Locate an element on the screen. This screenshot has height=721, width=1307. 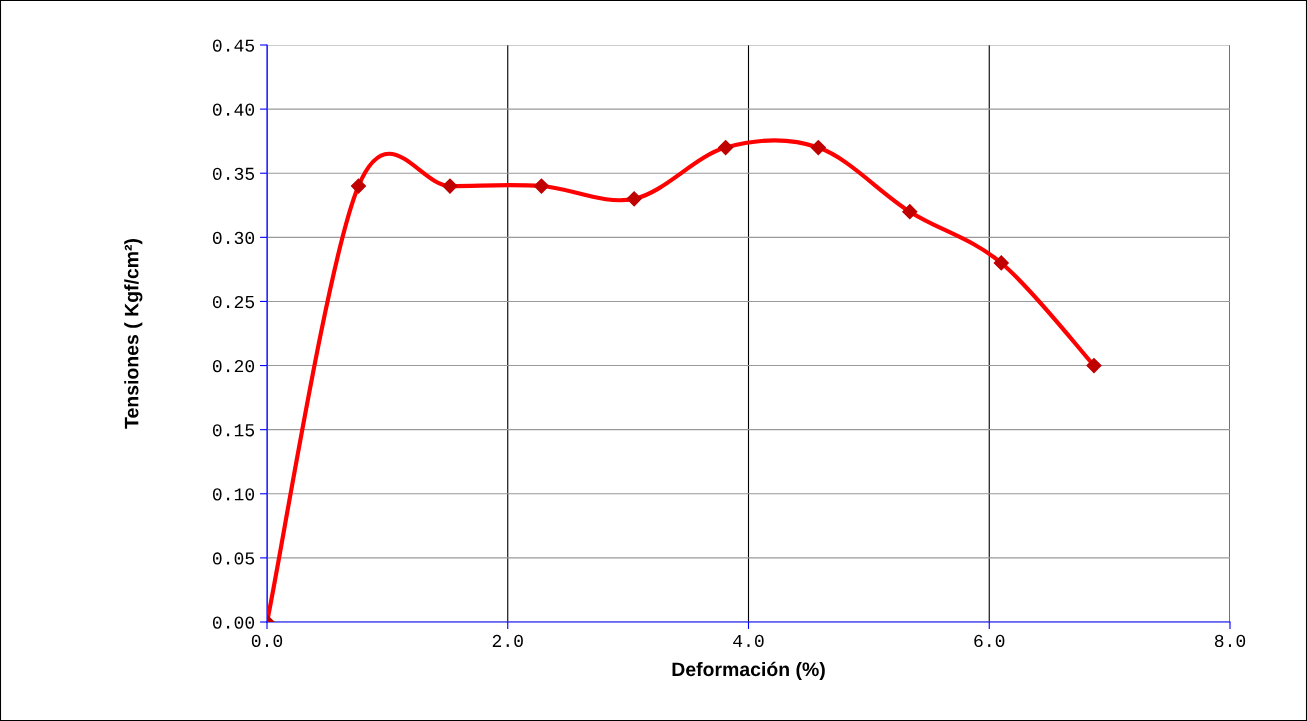
y-tick-label: 0.00 is located at coordinates (233, 622).